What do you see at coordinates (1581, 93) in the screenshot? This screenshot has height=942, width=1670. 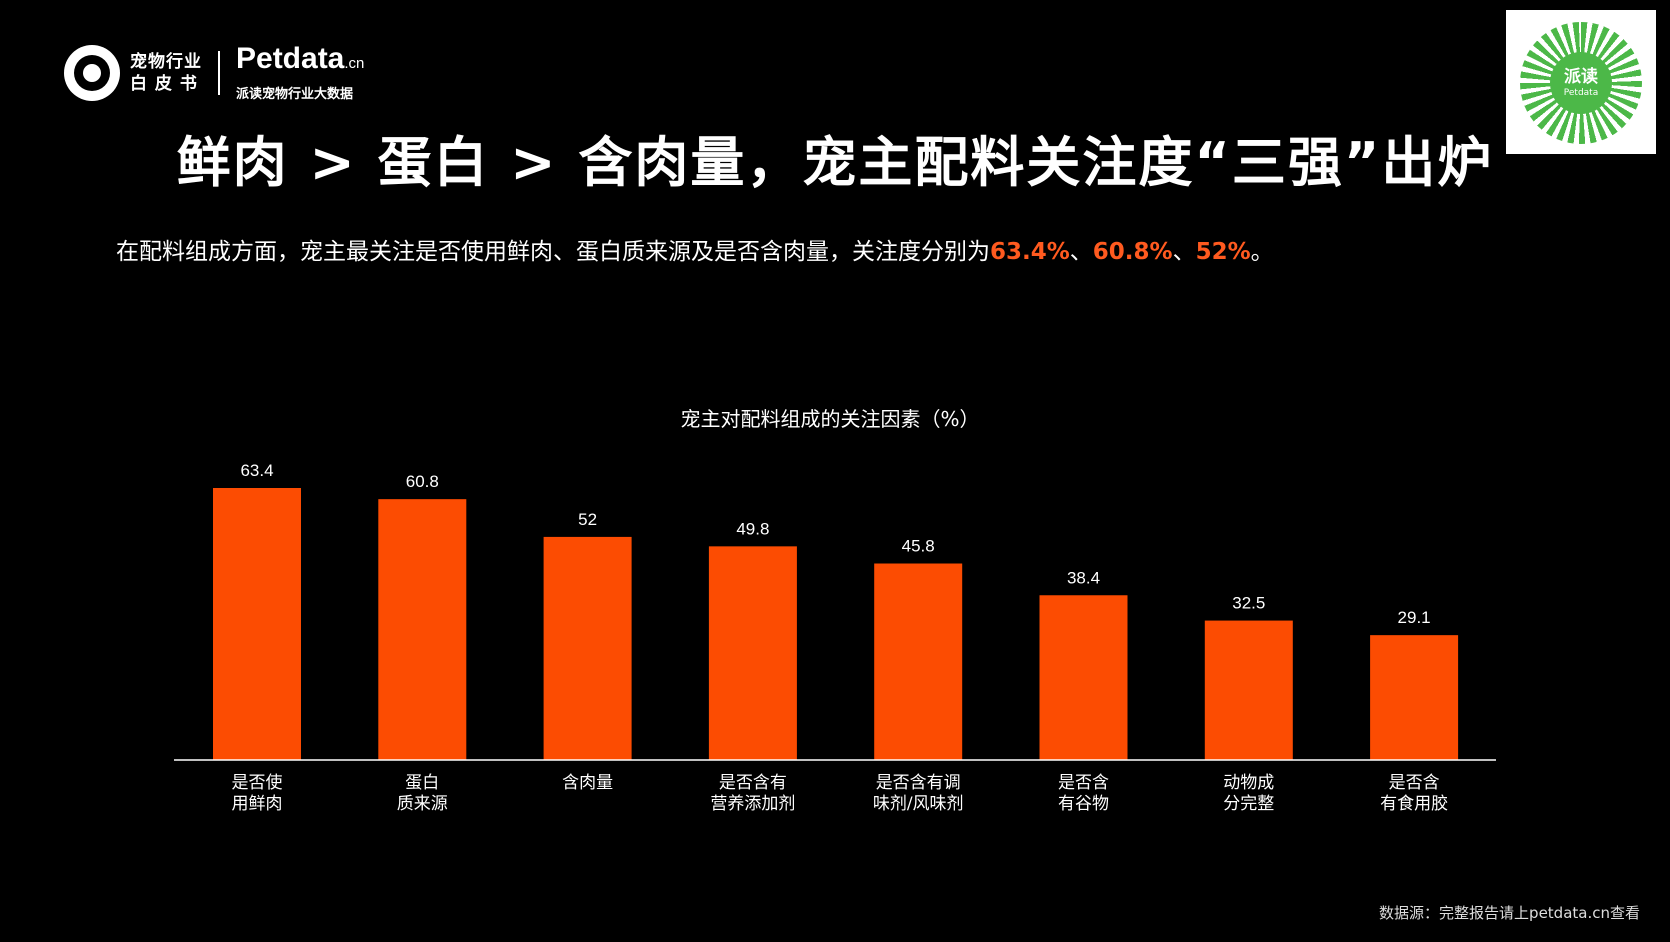 I see `qr-sublabel: Petdata` at bounding box center [1581, 93].